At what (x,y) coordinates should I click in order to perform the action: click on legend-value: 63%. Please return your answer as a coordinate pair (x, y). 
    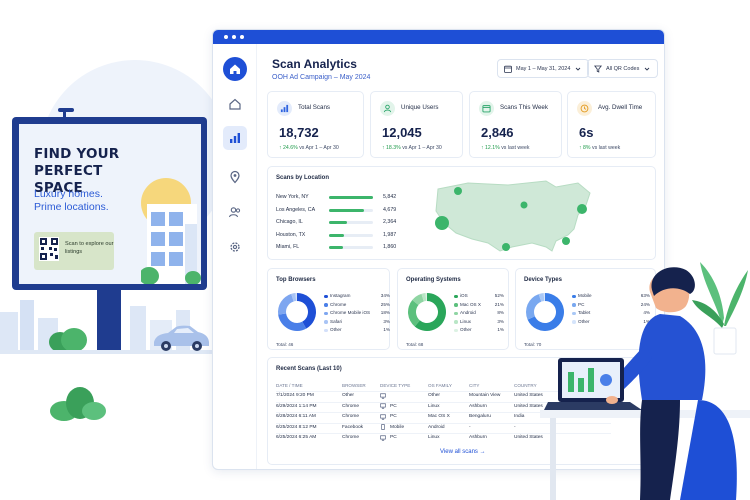
    Looking at the image, I should click on (645, 295).